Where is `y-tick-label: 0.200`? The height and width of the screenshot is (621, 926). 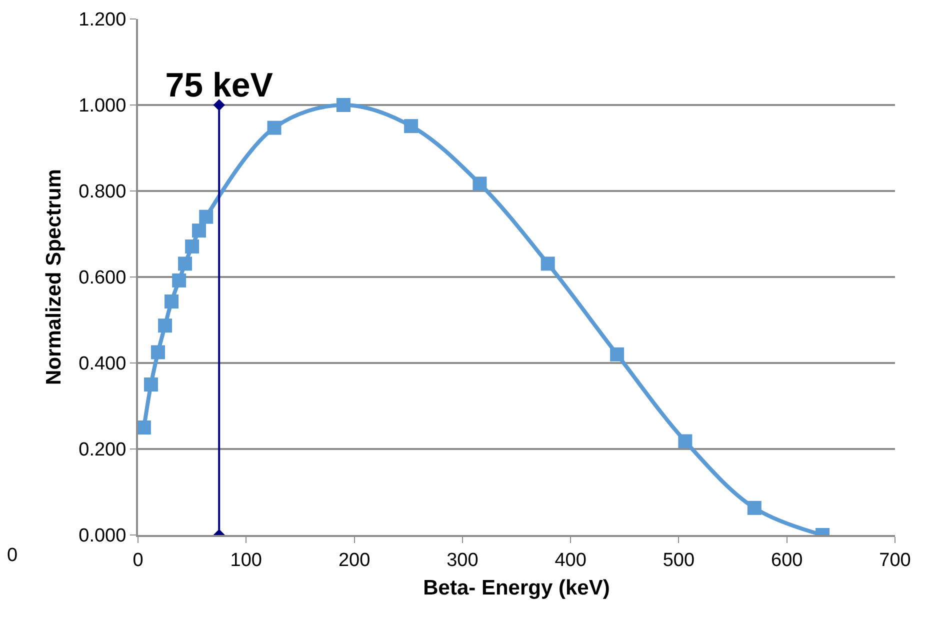
y-tick-label: 0.200 is located at coordinates (102, 450).